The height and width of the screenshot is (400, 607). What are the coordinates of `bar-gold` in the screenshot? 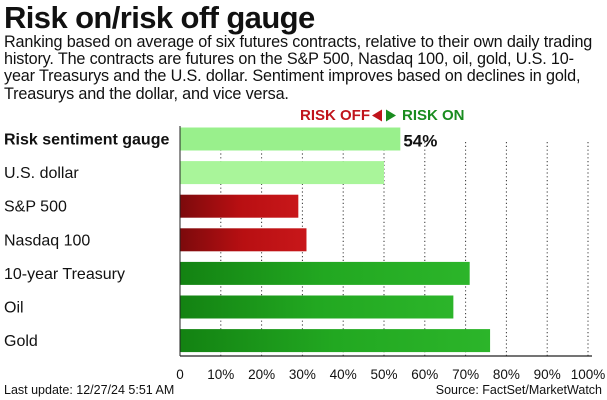 It's located at (335, 341).